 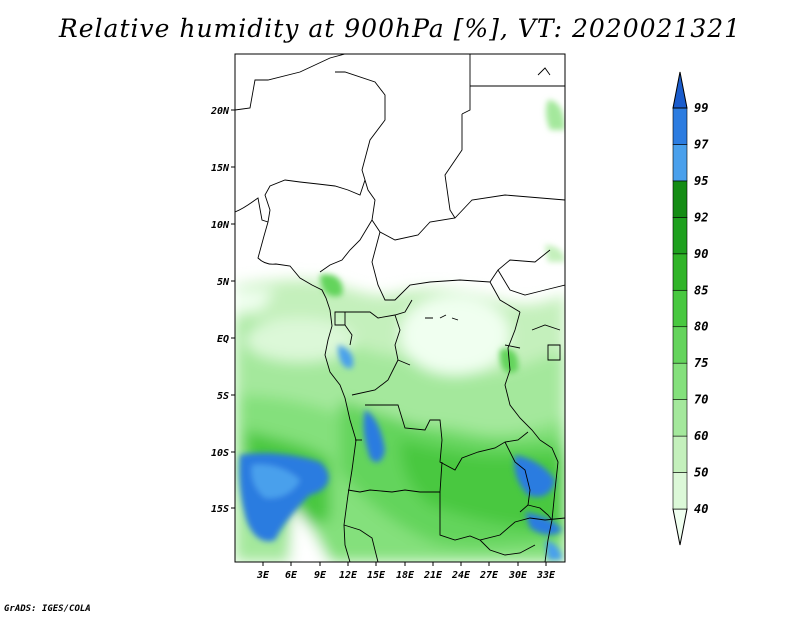 I want to click on colorbar-label: 75, so click(x=701, y=363).